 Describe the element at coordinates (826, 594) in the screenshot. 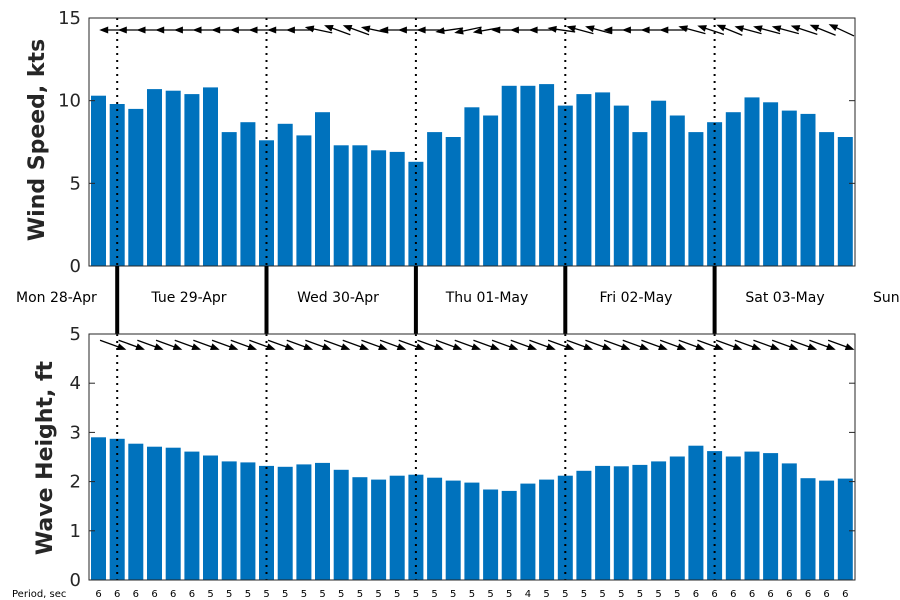

I see `period-value-39: 6` at that location.